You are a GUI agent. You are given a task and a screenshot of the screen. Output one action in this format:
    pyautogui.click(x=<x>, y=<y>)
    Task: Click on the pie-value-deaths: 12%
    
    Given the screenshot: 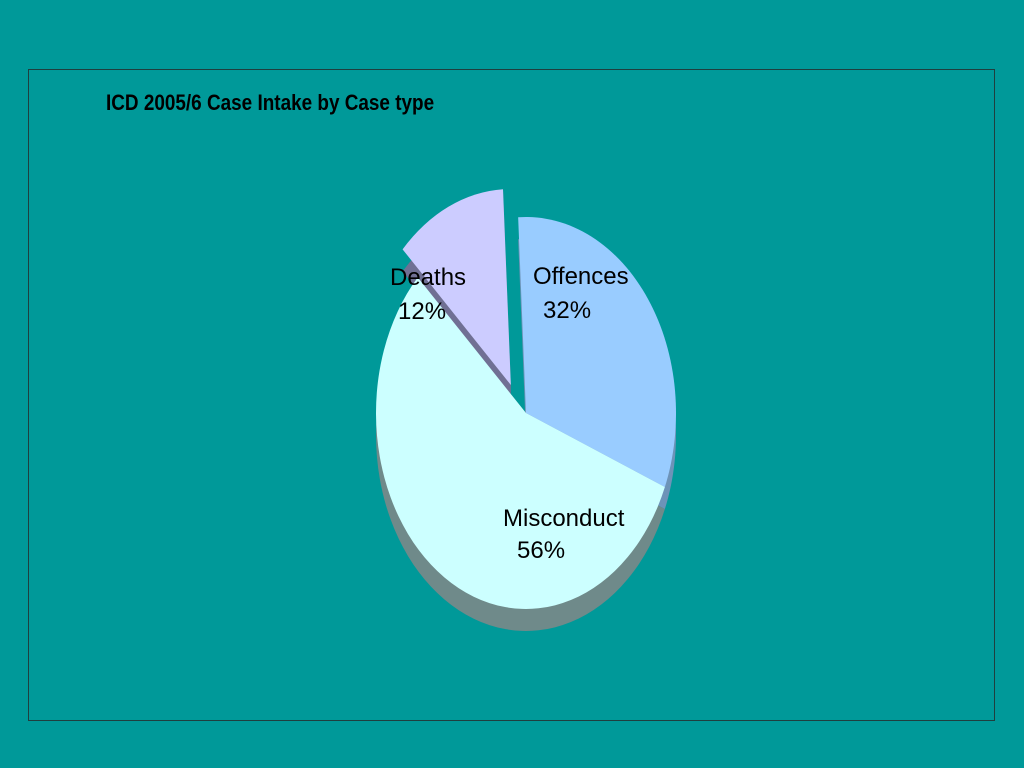 What is the action you would take?
    pyautogui.click(x=422, y=311)
    